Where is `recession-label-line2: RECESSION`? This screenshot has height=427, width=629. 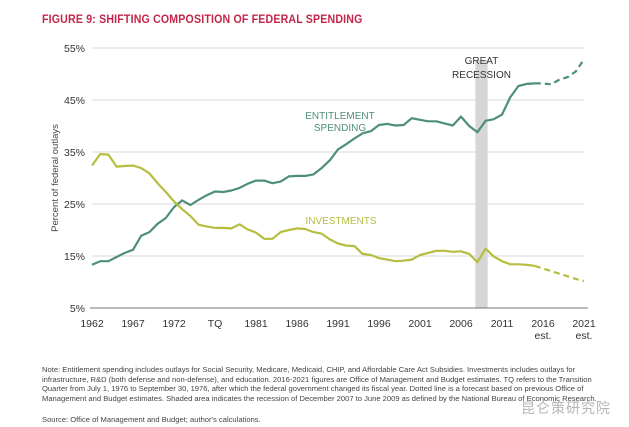 recession-label-line2: RECESSION is located at coordinates (481, 75).